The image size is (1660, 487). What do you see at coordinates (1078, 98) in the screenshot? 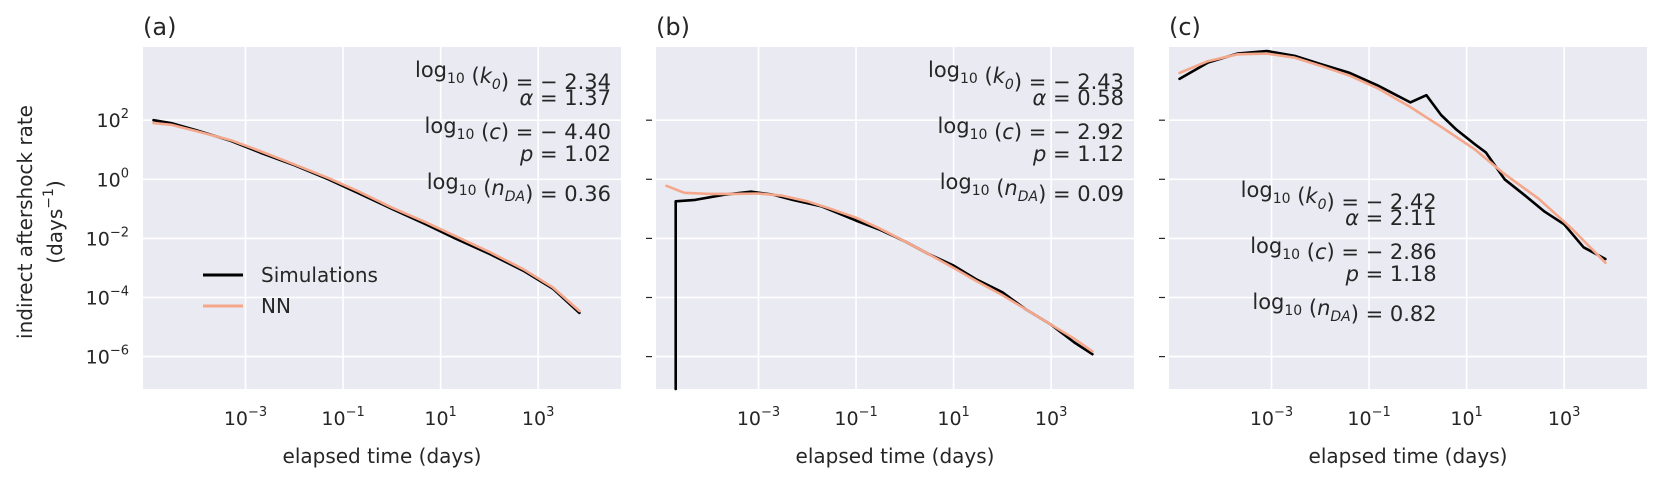
I see `annotation-line: α = 0.58` at bounding box center [1078, 98].